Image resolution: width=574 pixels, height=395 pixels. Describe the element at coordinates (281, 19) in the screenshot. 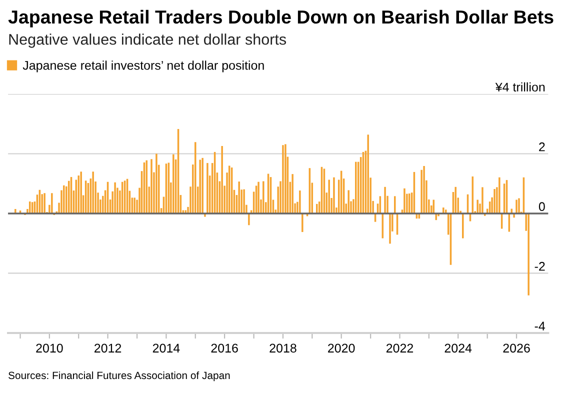

I see `chart-title: Japanese Retail Traders Double Down on Bearish Dollar Bets` at that location.